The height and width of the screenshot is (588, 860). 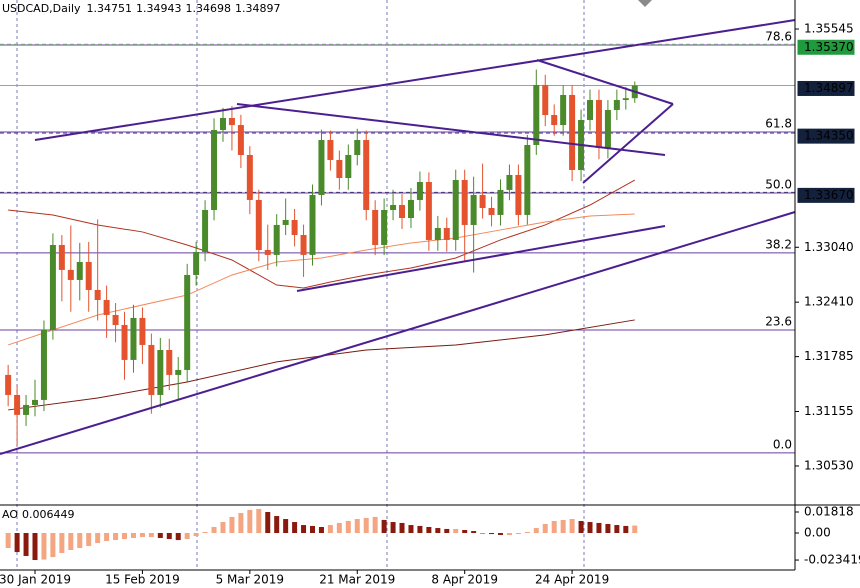 I want to click on fib-label: 61.8, so click(x=778, y=124).